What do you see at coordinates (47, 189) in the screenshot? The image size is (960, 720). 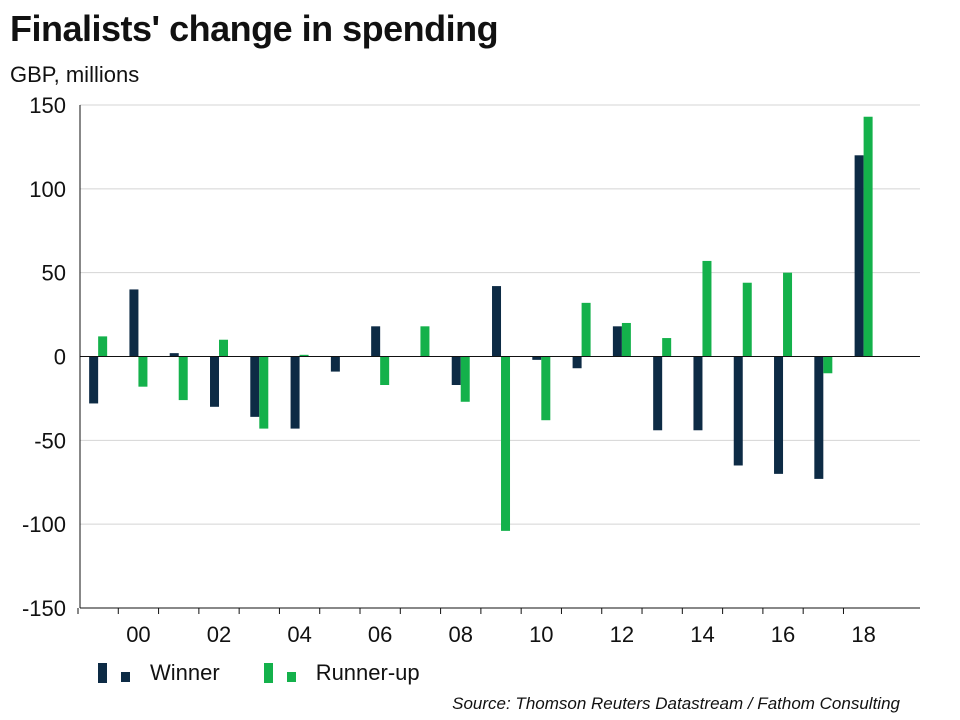 I see `y-tick-label: 100` at bounding box center [47, 189].